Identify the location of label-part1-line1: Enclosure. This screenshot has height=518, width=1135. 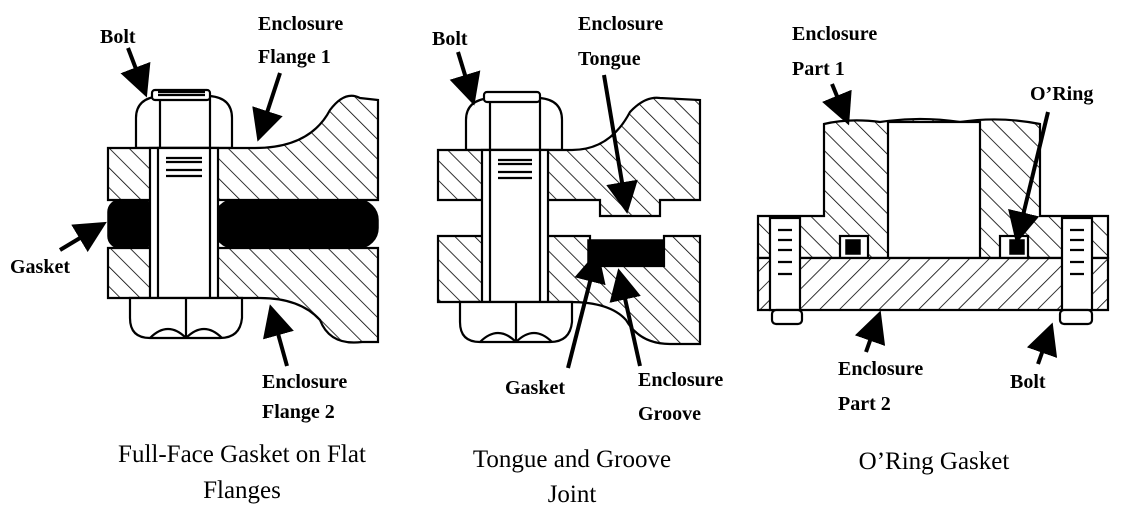
(834, 34).